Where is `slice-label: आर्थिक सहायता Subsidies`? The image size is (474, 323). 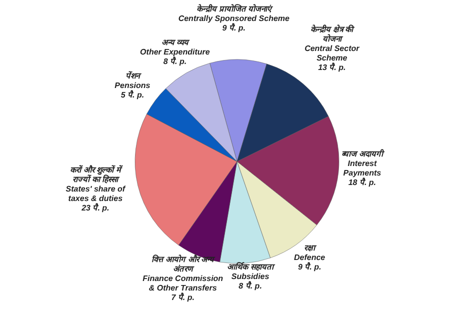 slice-label: आर्थिक सहायता Subsidies is located at coordinates (251, 272).